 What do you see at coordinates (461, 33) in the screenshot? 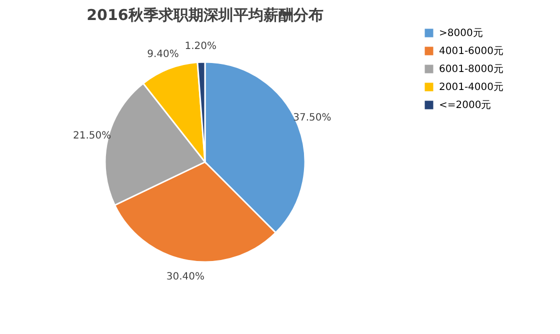
I see `legend-label: >8000元` at bounding box center [461, 33].